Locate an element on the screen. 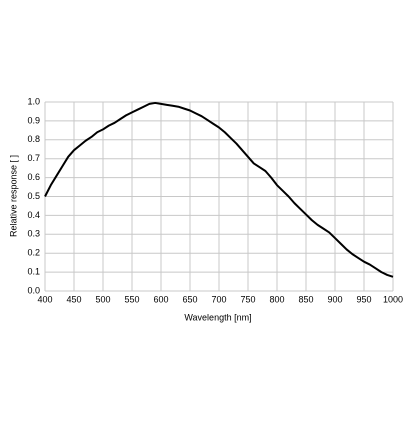 Image resolution: width=416 pixels, height=421 pixels. x-tick-label: 750 is located at coordinates (247, 299).